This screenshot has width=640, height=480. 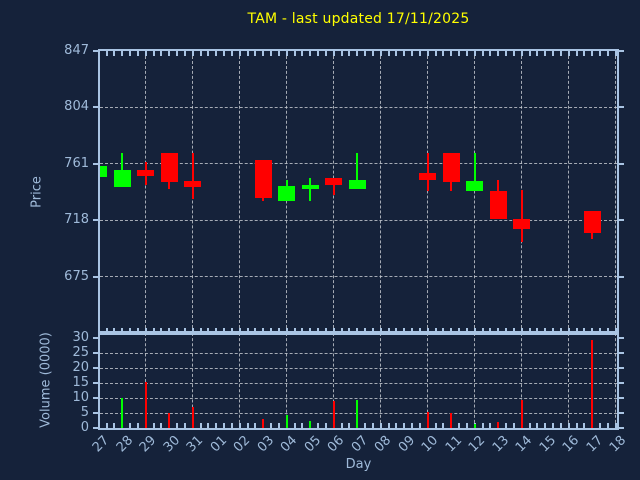 What do you see at coordinates (195, 444) in the screenshot?
I see `x-tick-label-31: 31` at bounding box center [195, 444].